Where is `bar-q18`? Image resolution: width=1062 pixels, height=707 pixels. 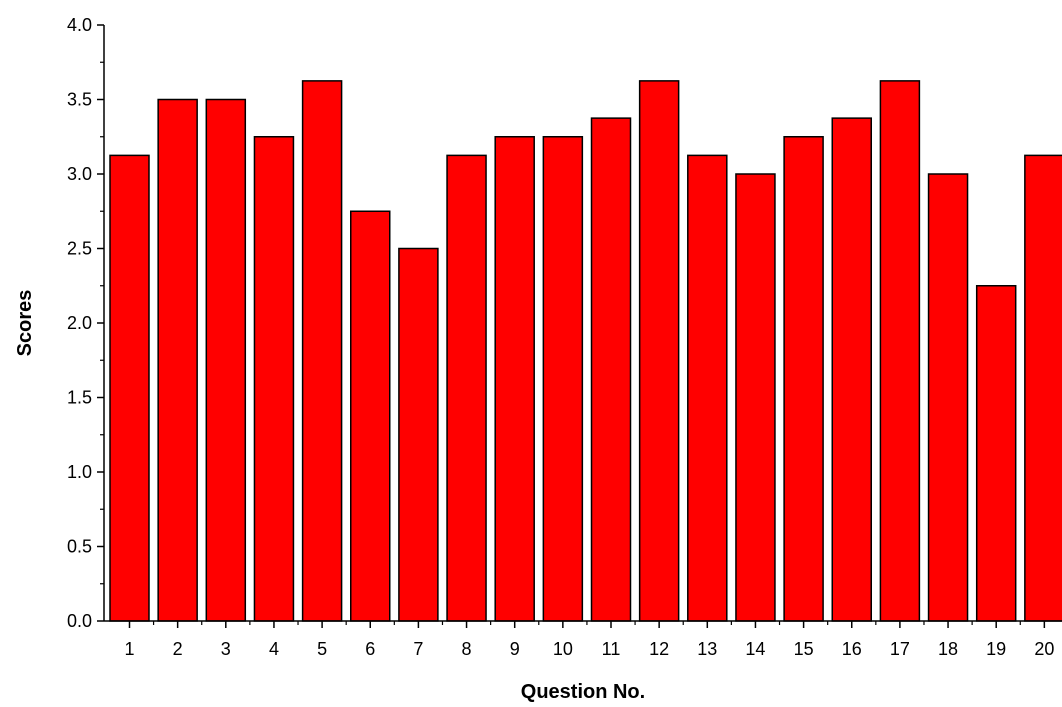
bar-q18 is located at coordinates (948, 397).